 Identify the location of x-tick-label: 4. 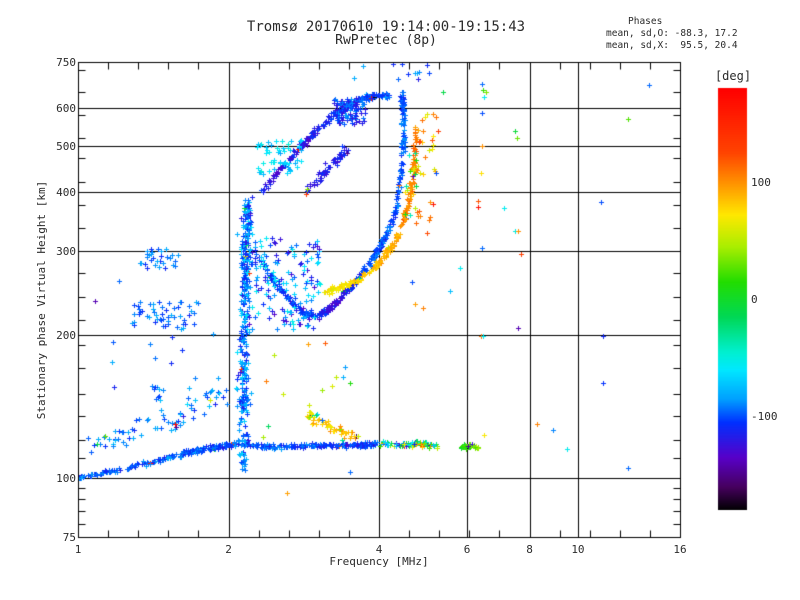
(379, 549).